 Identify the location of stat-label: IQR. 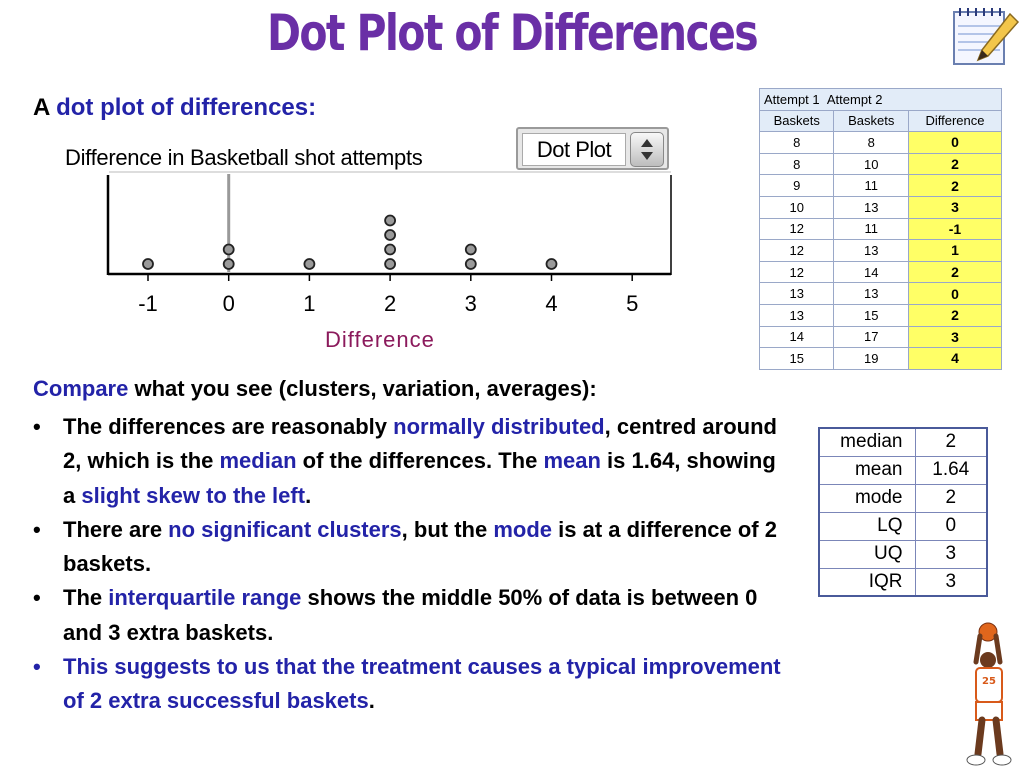
(867, 582).